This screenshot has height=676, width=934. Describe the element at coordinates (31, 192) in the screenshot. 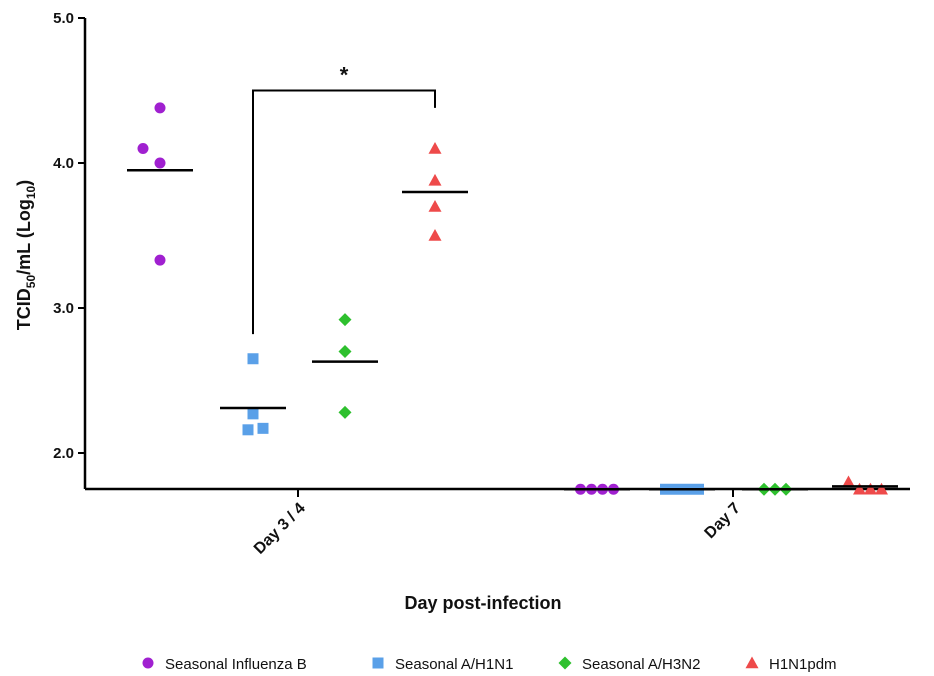

I see `y-axis-label-subscript: 10` at that location.